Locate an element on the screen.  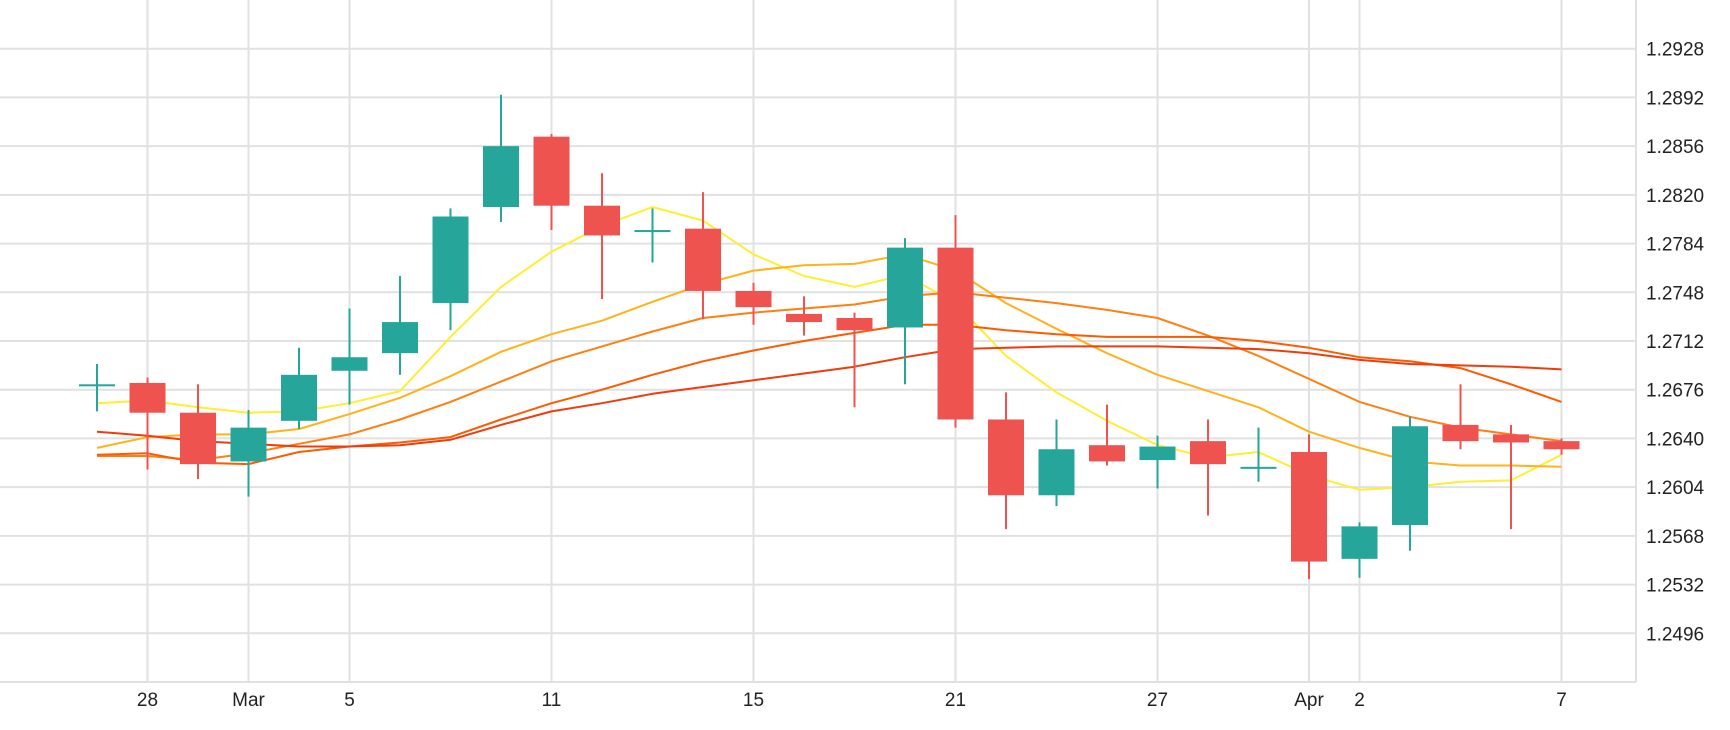
x-tick-label: Mar is located at coordinates (248, 700).